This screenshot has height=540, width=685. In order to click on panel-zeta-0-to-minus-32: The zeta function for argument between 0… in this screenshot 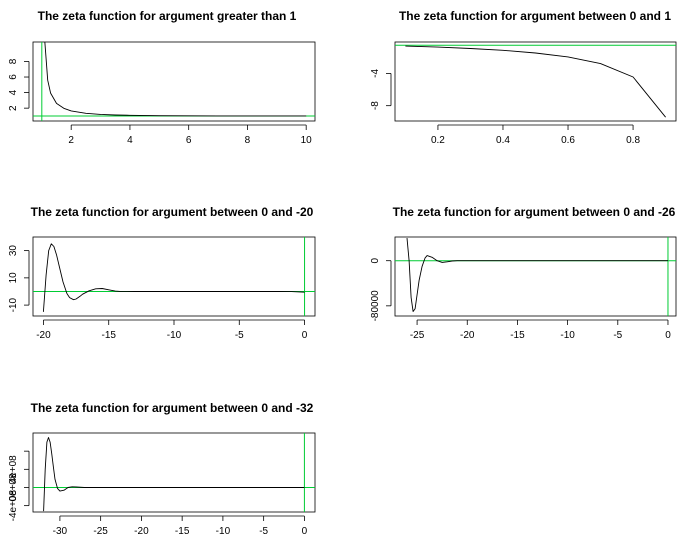, I will do `click(162, 469)`.